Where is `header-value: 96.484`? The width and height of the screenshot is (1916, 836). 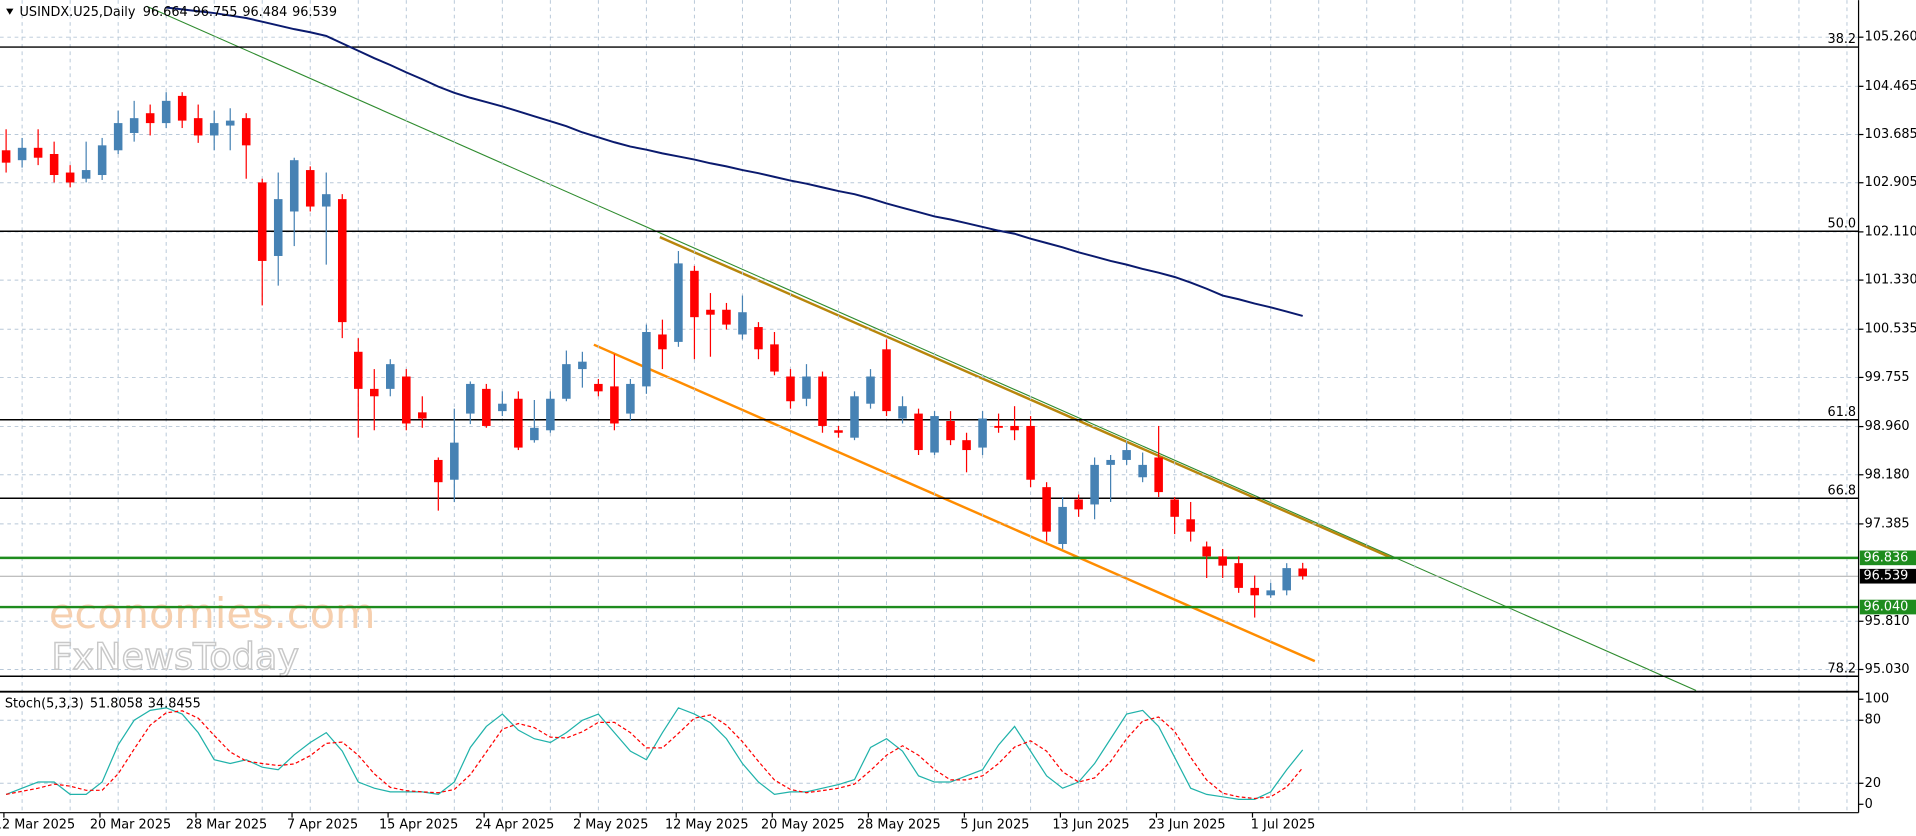
header-value: 96.484 is located at coordinates (264, 12).